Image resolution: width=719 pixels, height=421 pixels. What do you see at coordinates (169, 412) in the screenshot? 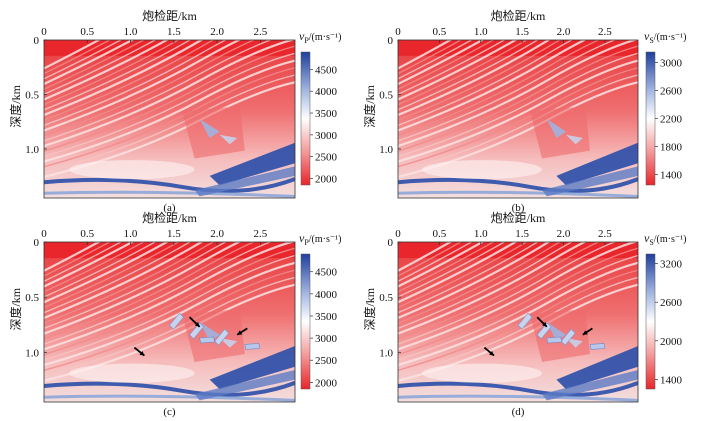
I see `panel-caption: (c)` at bounding box center [169, 412].